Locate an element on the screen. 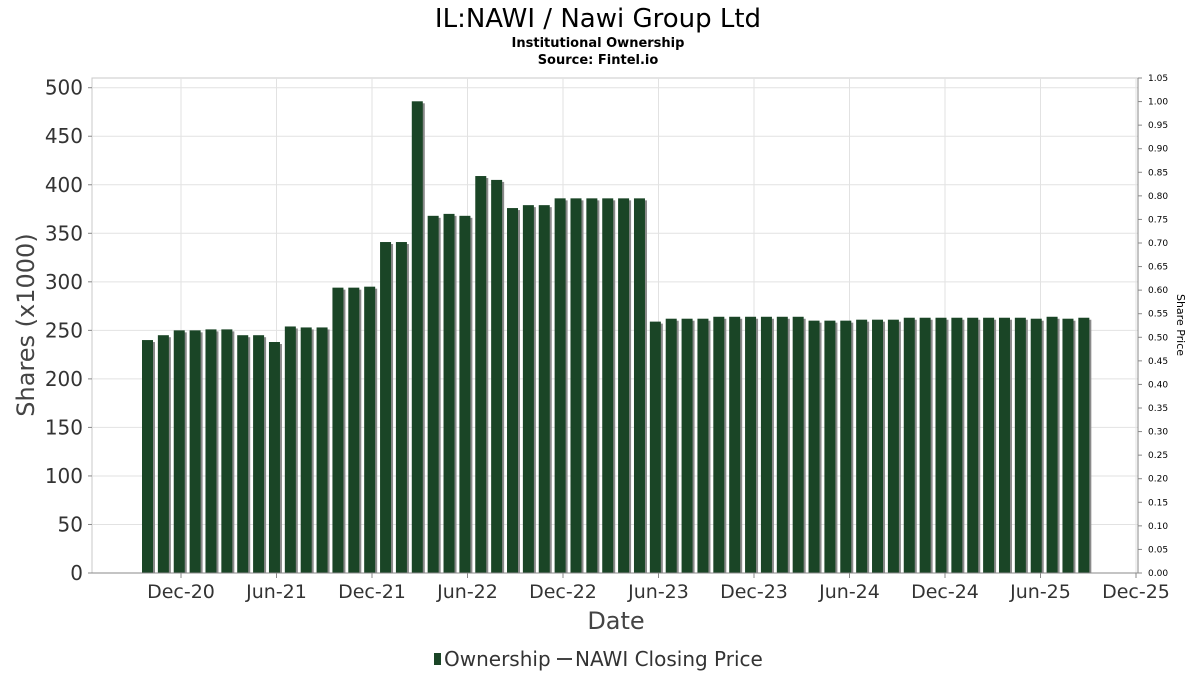 Image resolution: width=1200 pixels, height=675 pixels. y2-tick-label: 0.15 is located at coordinates (1158, 503).